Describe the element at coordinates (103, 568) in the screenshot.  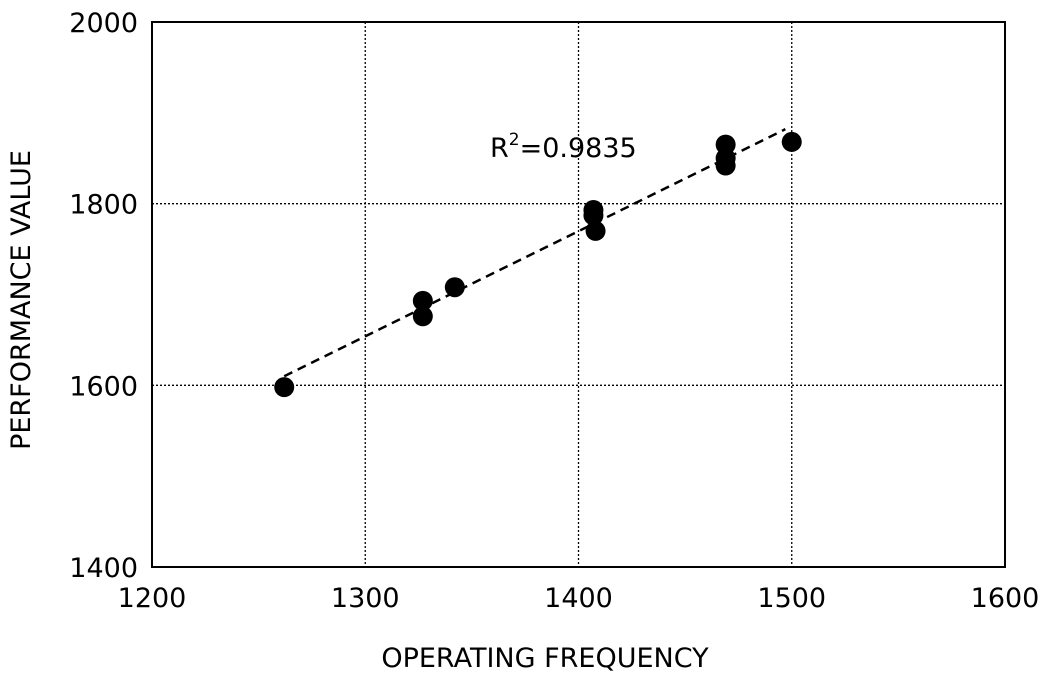
I see `y-tick-label: 1400` at that location.